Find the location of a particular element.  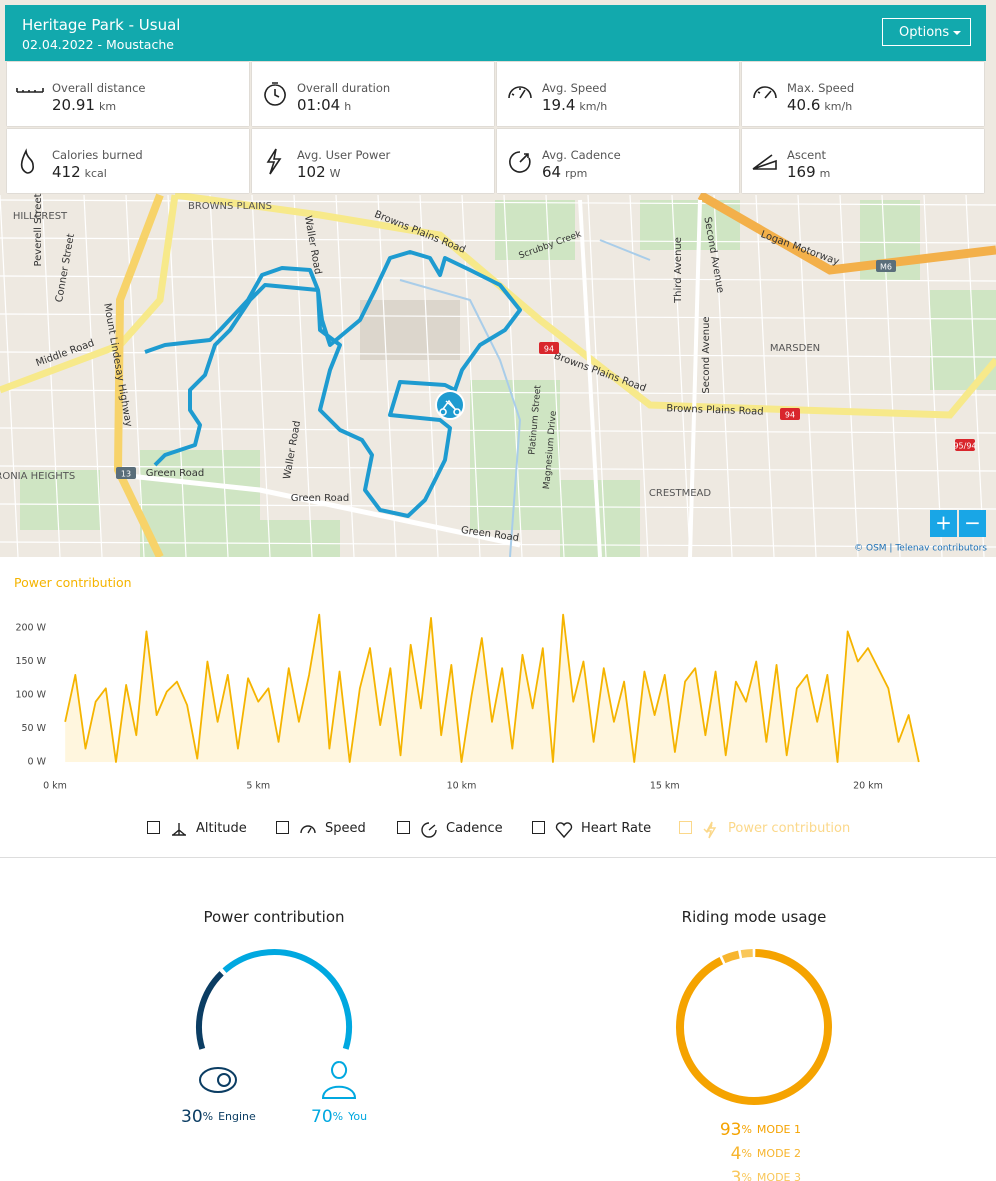

map-label: Green Road is located at coordinates (320, 498).